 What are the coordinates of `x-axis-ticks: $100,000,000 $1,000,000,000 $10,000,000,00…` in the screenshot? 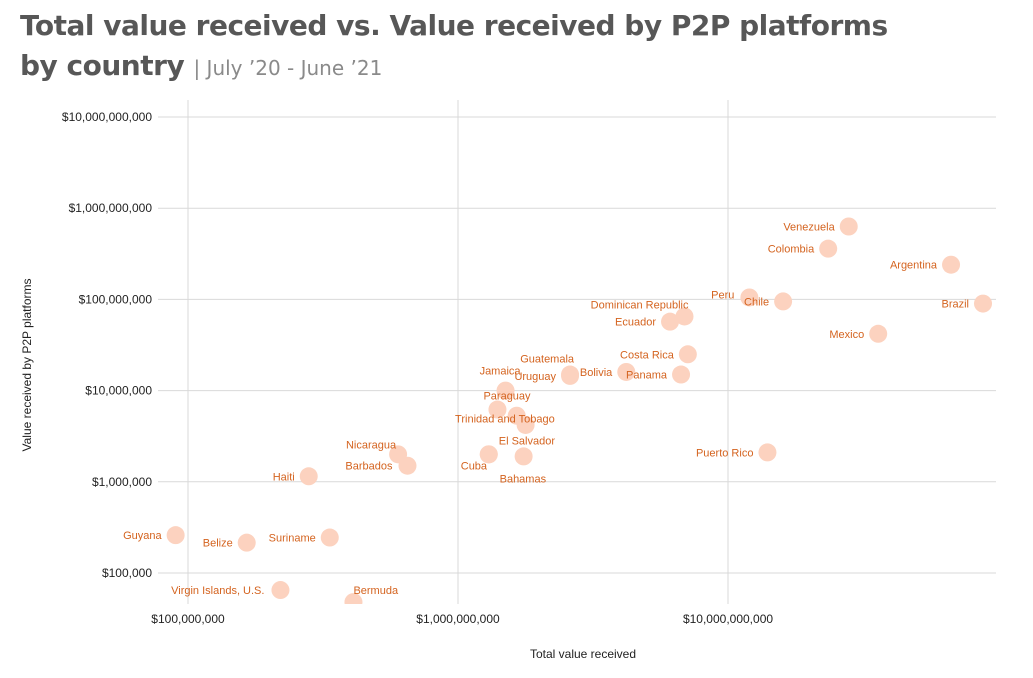 It's located at (462, 619).